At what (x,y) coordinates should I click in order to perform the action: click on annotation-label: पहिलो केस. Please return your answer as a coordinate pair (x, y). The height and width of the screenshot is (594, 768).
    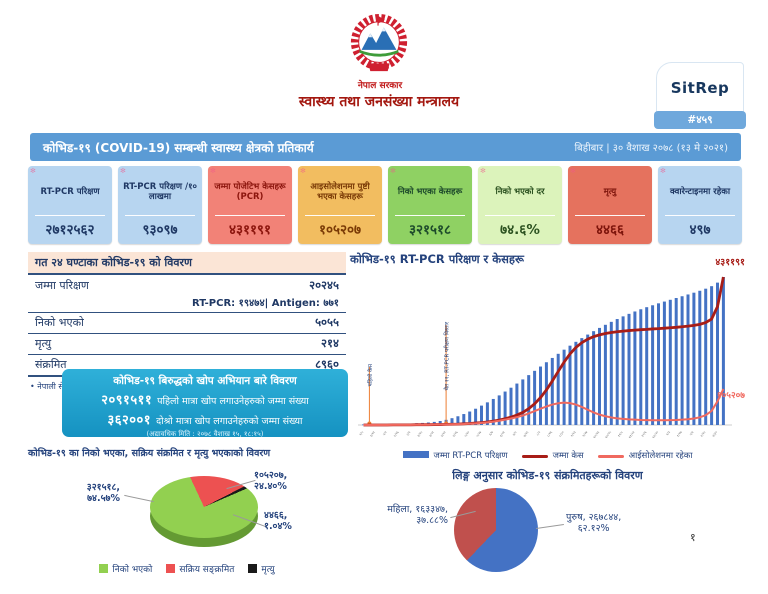
    Looking at the image, I should click on (370, 375).